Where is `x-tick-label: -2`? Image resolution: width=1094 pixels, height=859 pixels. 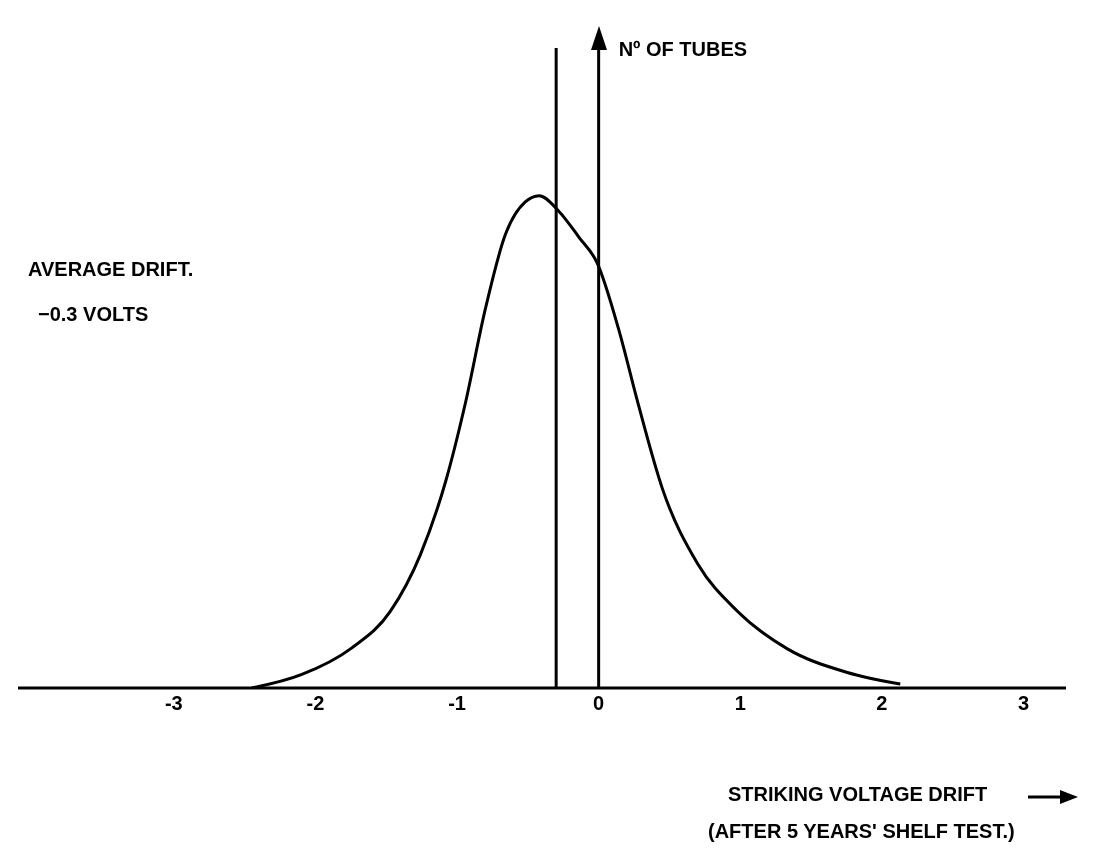
x-tick-label: -2 is located at coordinates (315, 703).